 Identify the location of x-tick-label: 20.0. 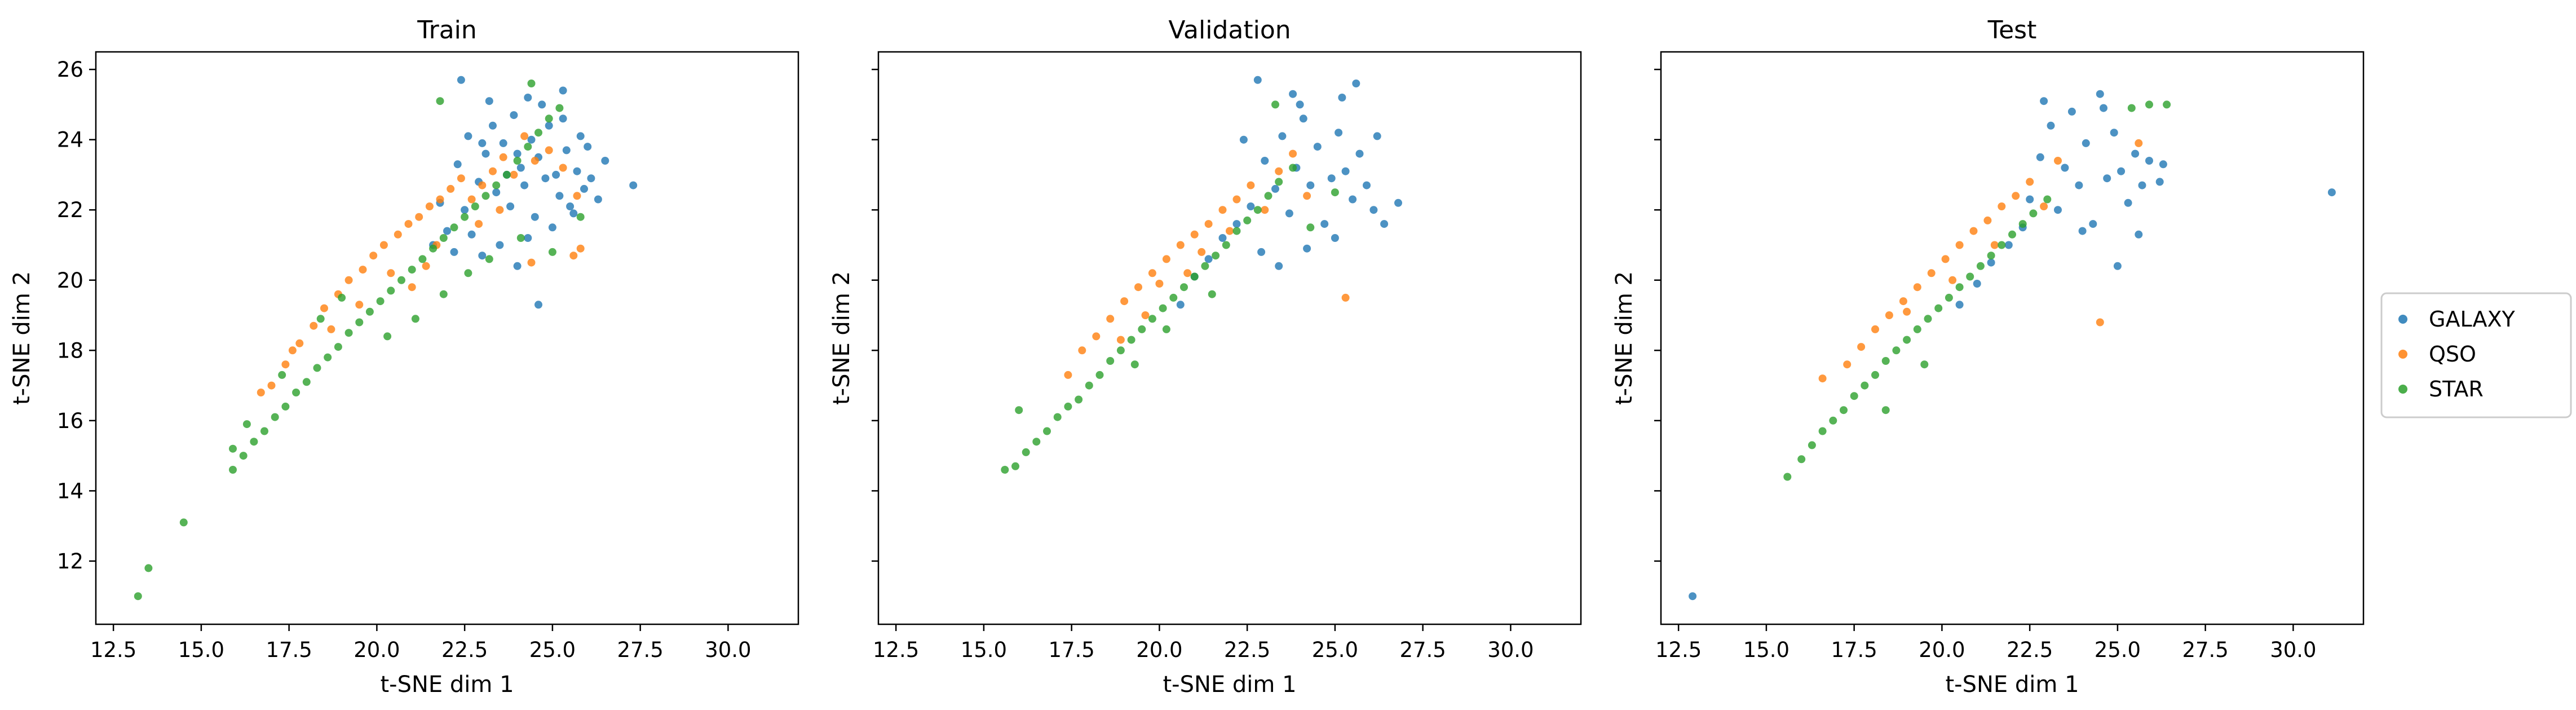
(1942, 650).